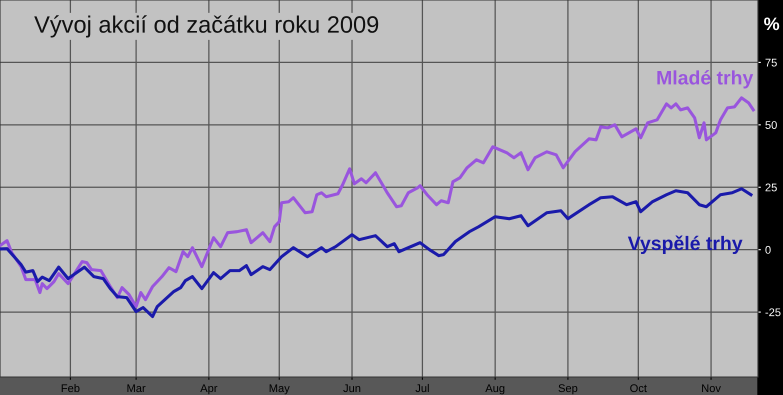  I want to click on x-tick-label: May, so click(280, 389).